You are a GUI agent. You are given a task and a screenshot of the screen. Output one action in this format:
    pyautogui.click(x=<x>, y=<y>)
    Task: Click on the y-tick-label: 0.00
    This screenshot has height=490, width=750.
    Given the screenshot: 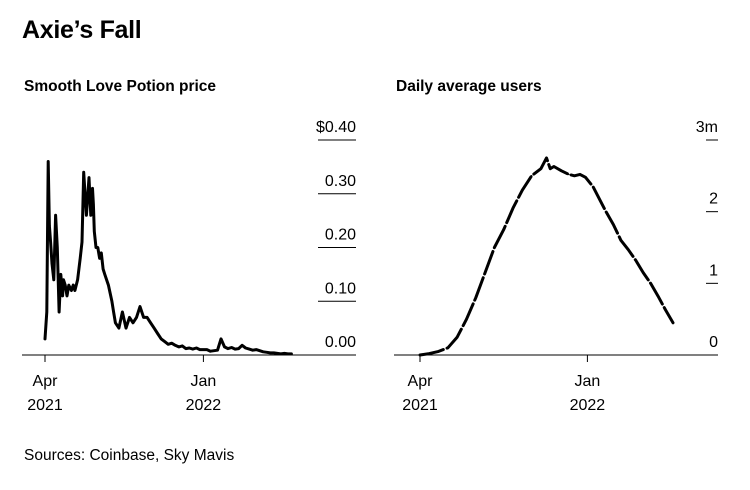 What is the action you would take?
    pyautogui.click(x=340, y=342)
    